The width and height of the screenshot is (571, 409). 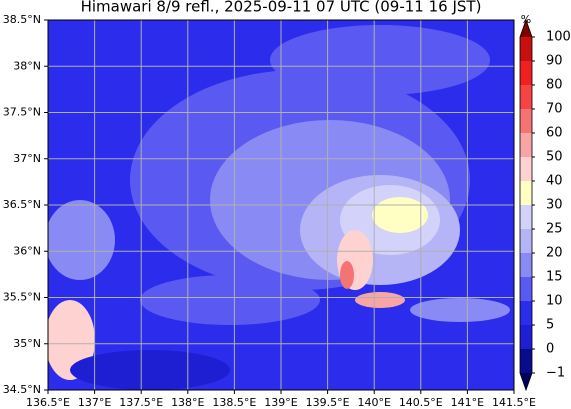 I want to click on colorbar-tick-label: 80, so click(x=554, y=85).